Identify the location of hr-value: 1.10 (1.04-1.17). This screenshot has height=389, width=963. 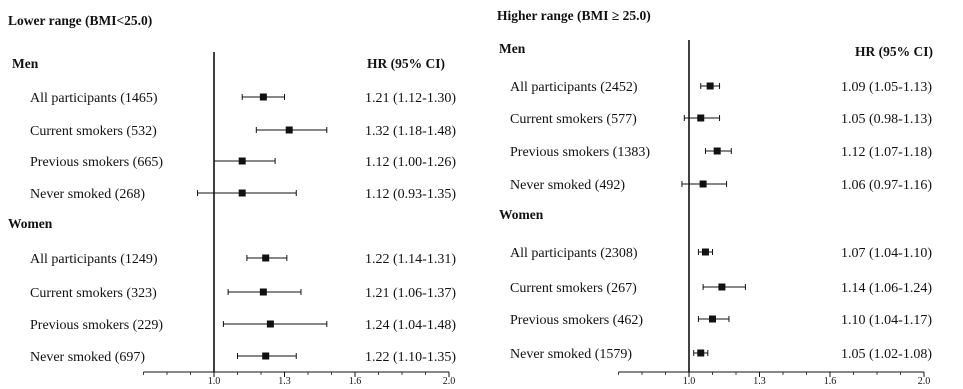
(886, 320).